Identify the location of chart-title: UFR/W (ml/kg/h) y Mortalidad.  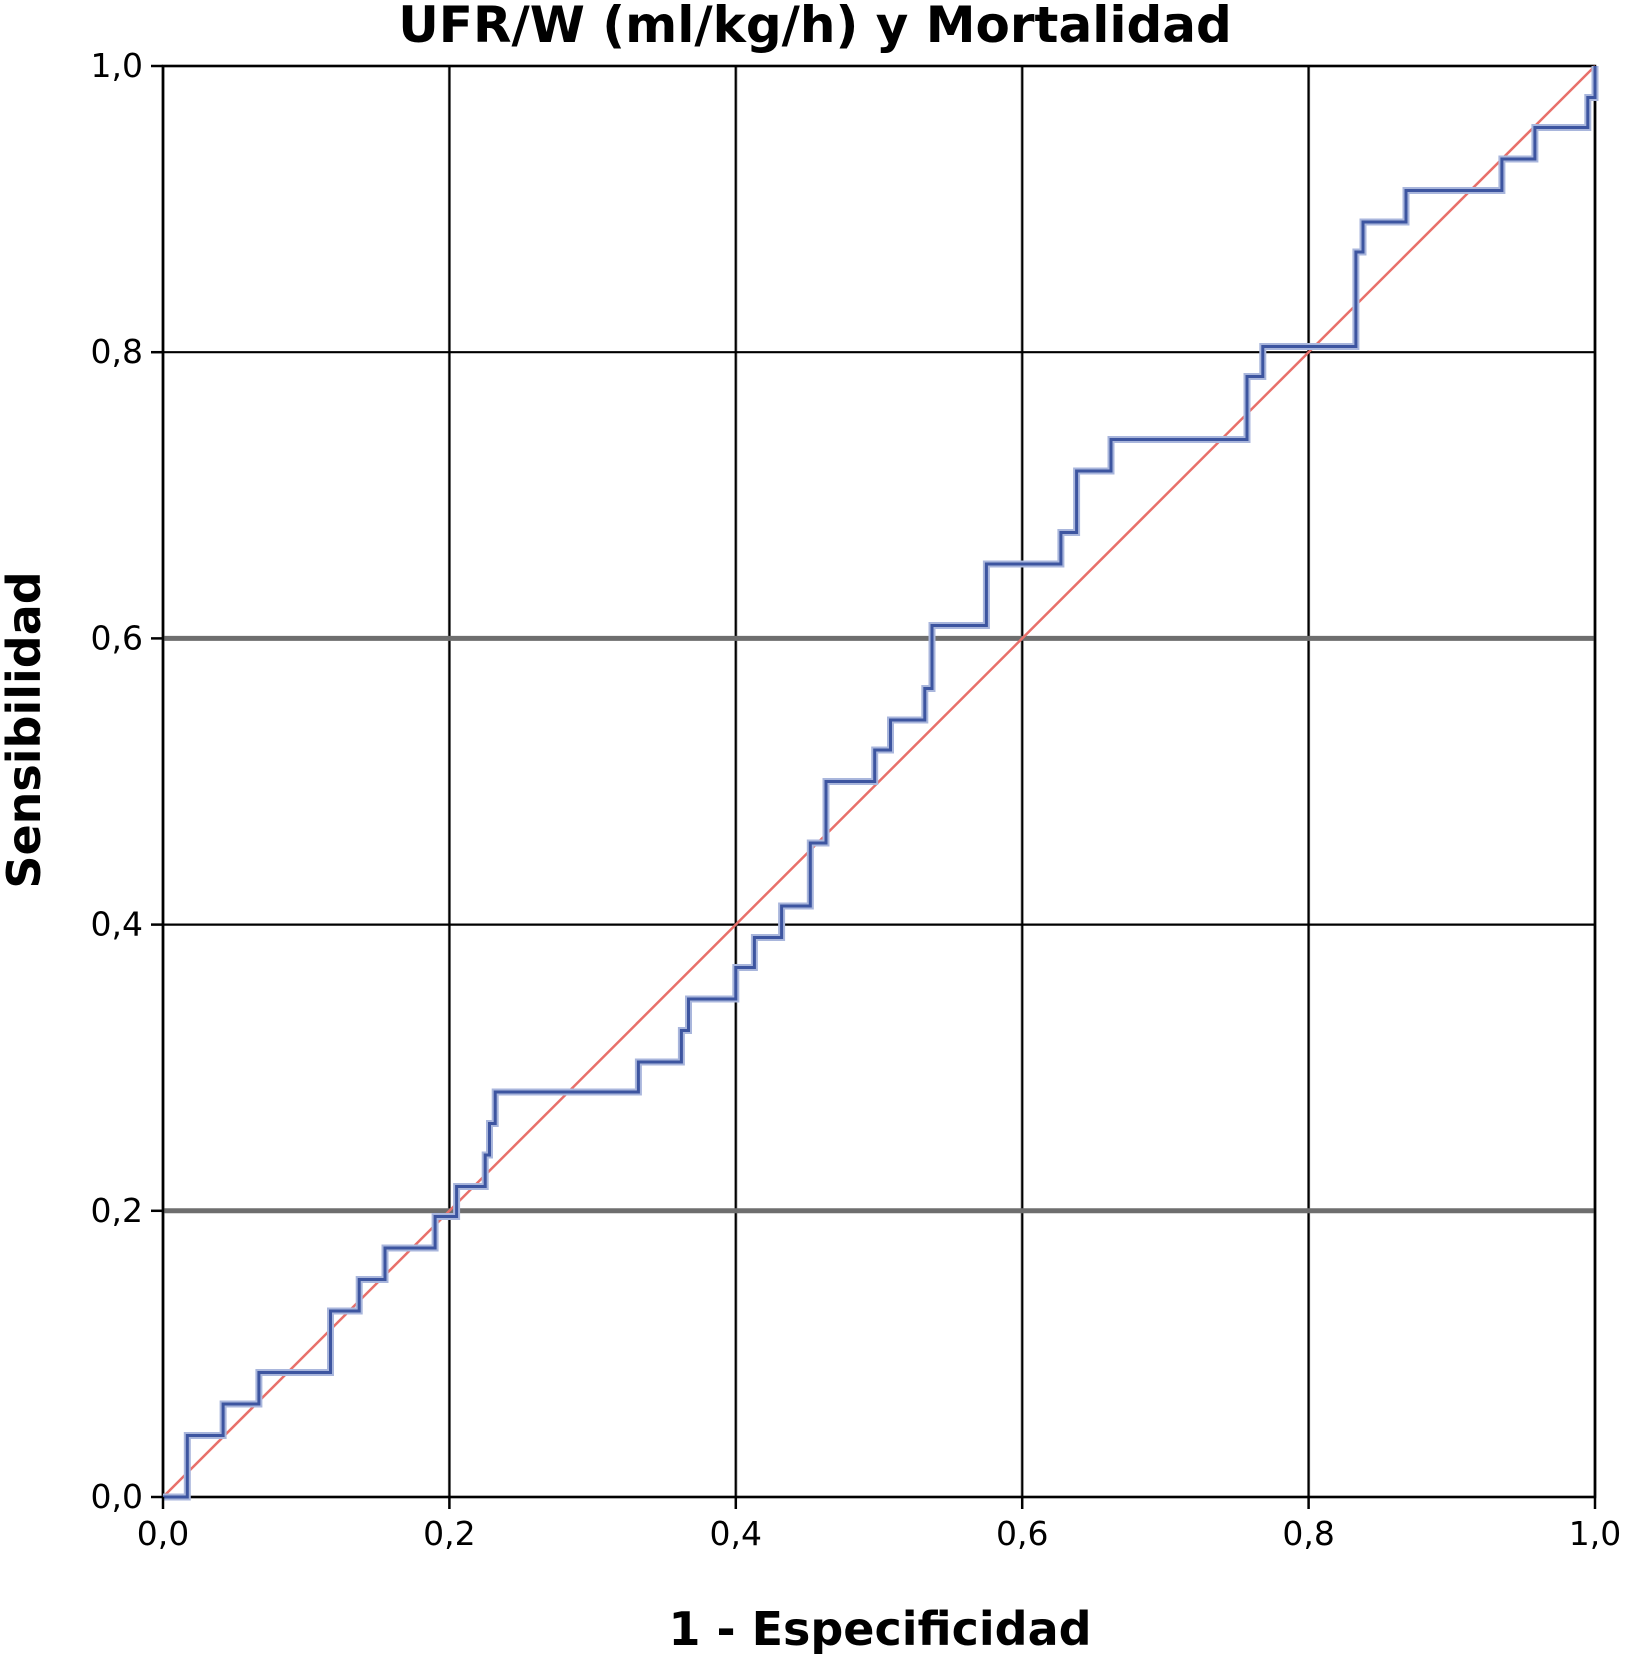
(815, 27).